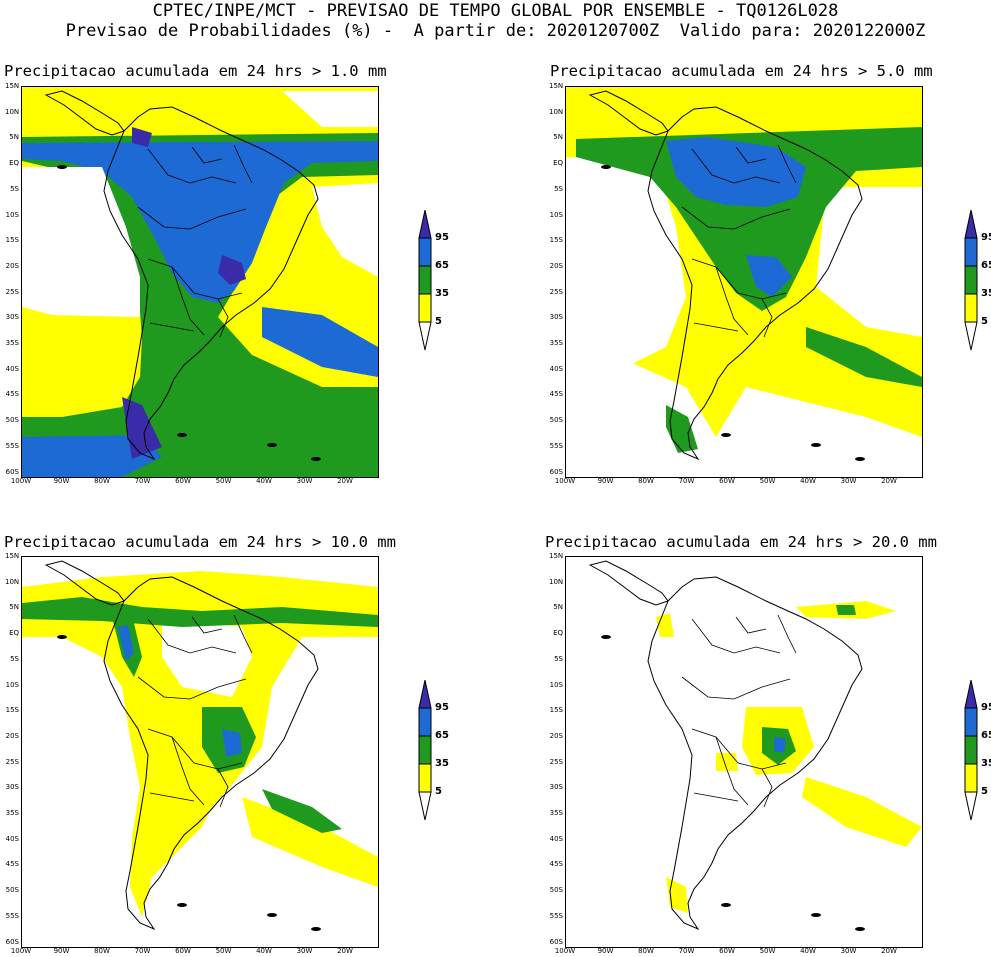 This screenshot has height=957, width=991. What do you see at coordinates (142, 951) in the screenshot?
I see `longitude-label: 70W` at bounding box center [142, 951].